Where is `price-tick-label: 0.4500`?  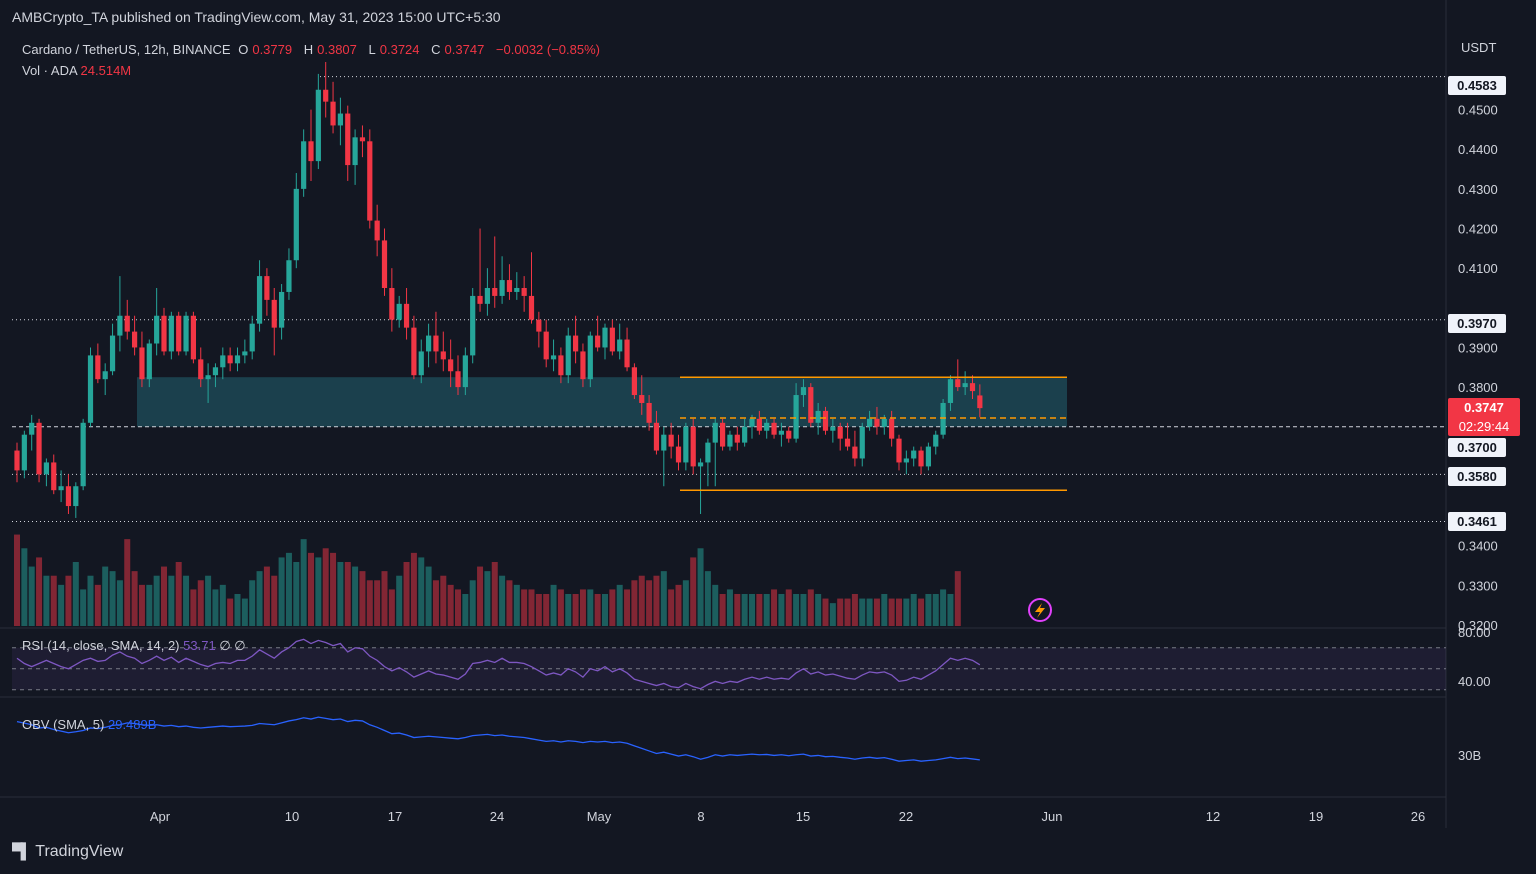
price-tick-label: 0.4500 is located at coordinates (1478, 110).